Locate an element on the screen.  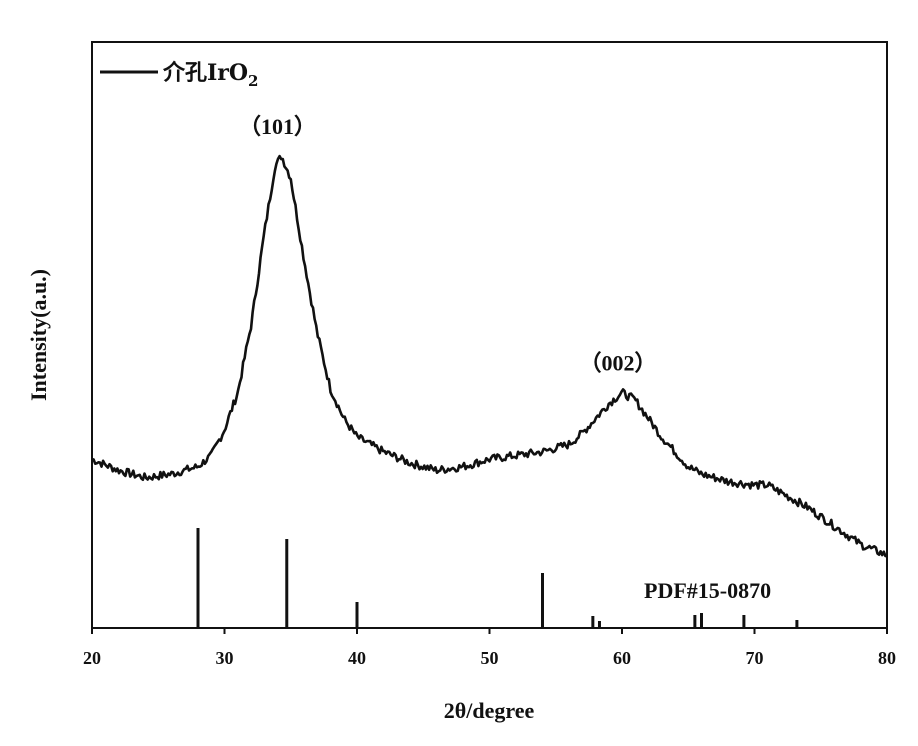
legend-entry-subscript: 2 is located at coordinates (253, 81).